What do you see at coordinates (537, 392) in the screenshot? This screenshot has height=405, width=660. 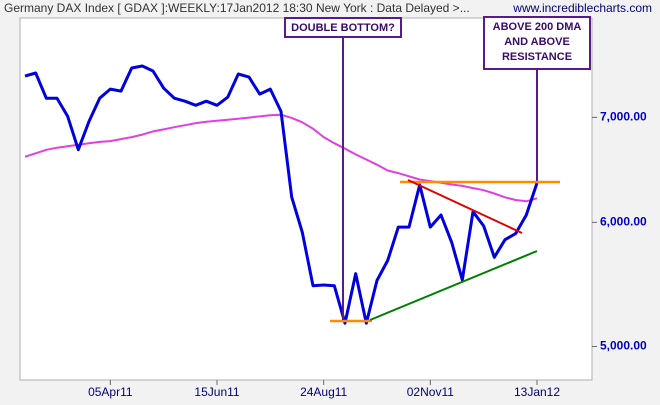 I see `x-tick-label: 13Jan12` at bounding box center [537, 392].